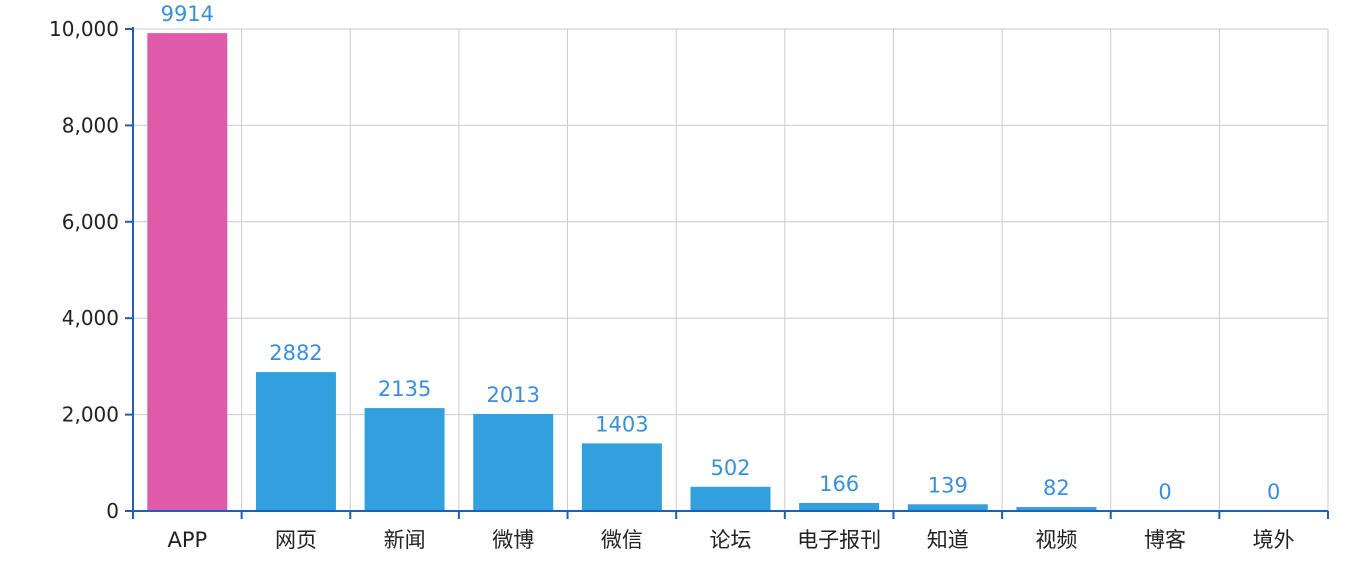 This screenshot has width=1366, height=574. Describe the element at coordinates (1056, 488) in the screenshot. I see `data-label: 82` at that location.